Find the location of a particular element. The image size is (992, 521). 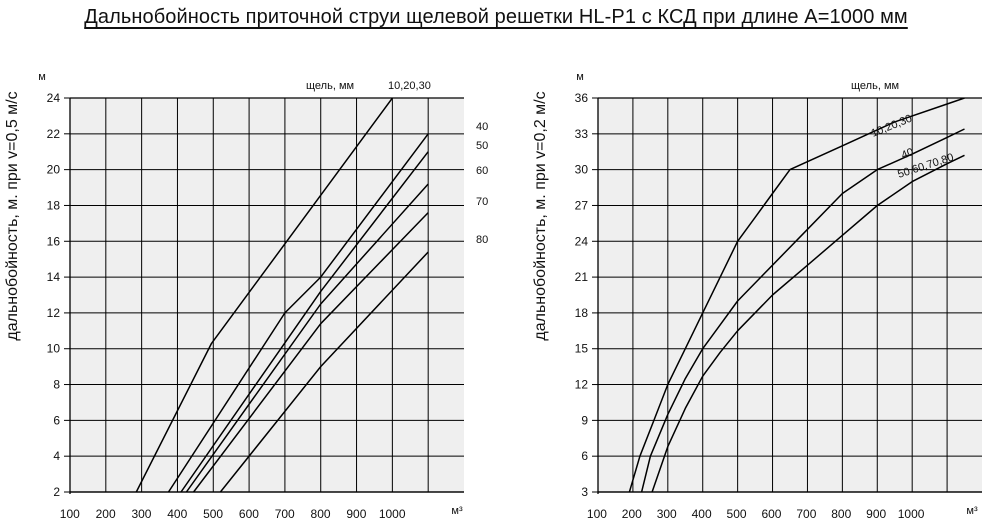

y-tick-label: 16 is located at coordinates (54, 241).